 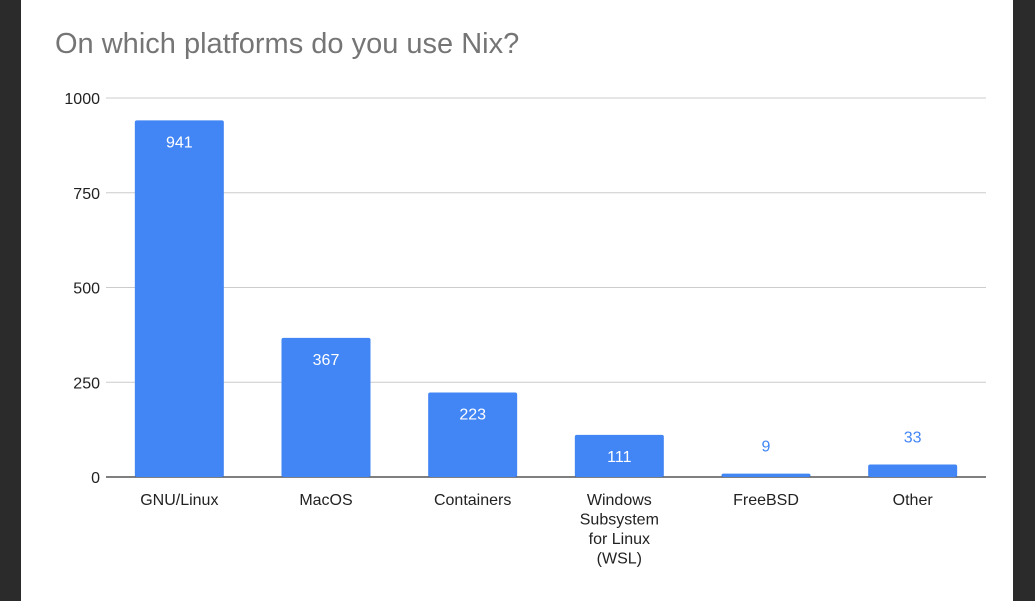 I want to click on x-tick-label: Windows Subsystem for Linux (WSL), so click(x=619, y=530).